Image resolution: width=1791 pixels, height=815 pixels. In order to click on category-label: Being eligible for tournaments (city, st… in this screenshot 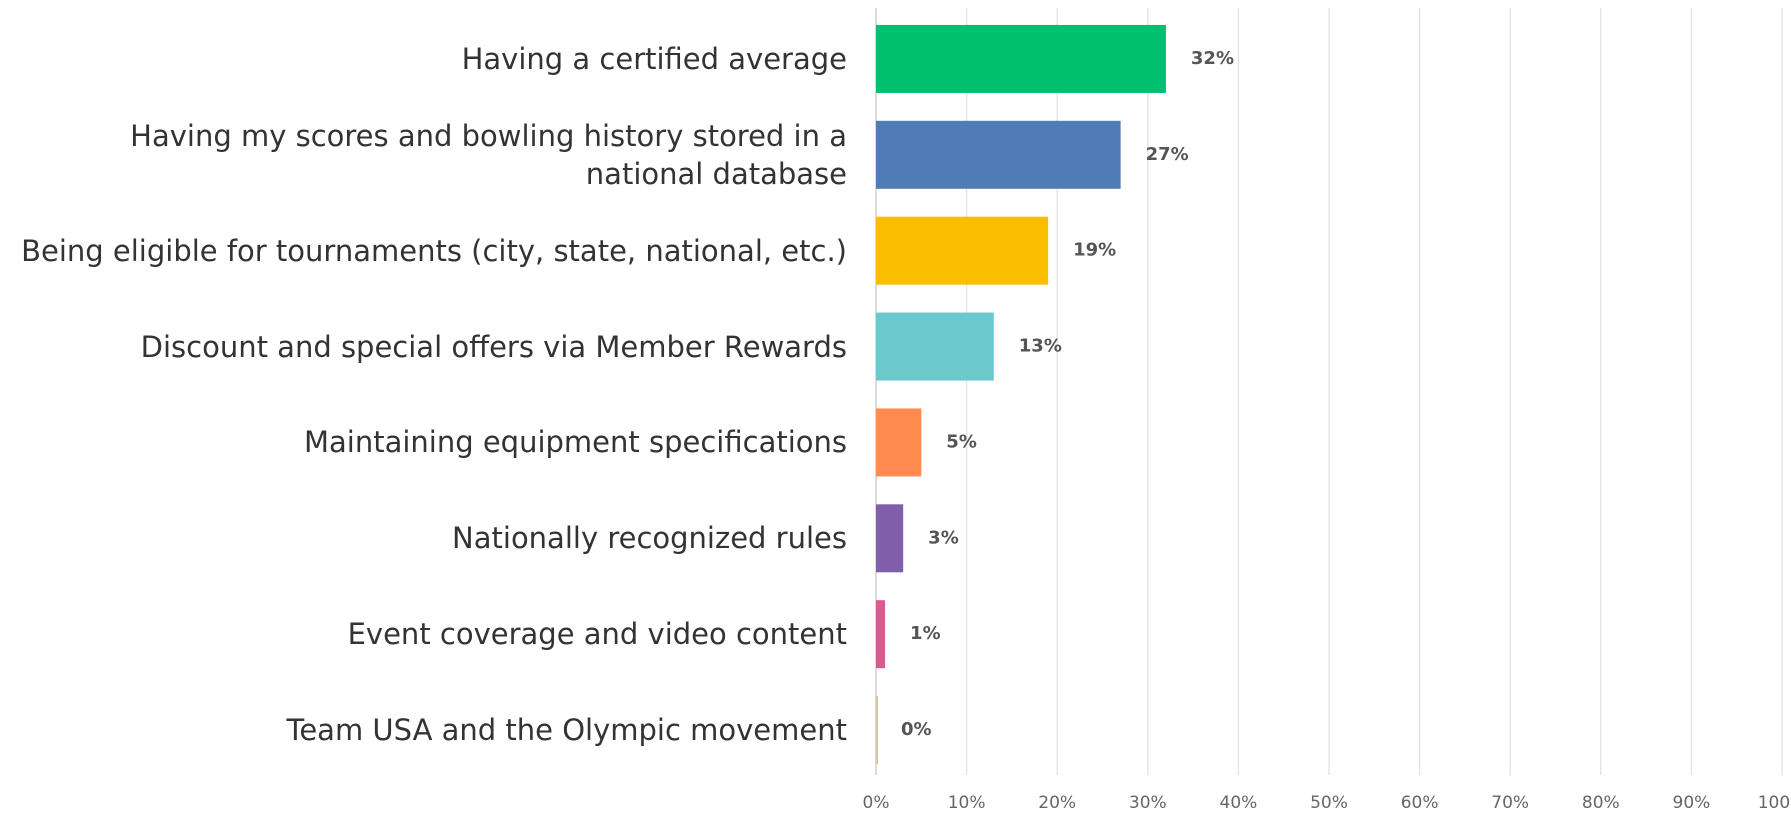, I will do `click(434, 250)`.